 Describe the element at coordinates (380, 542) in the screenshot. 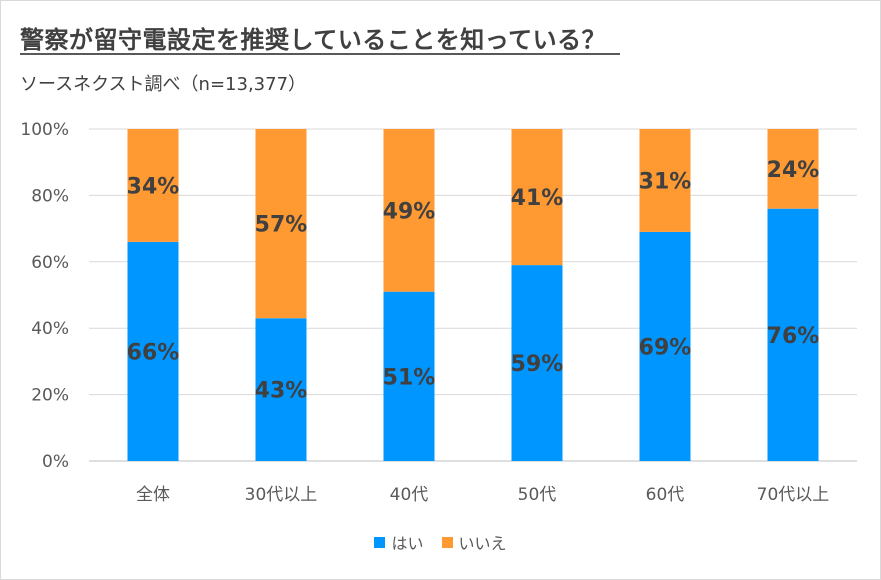

I see `legend-swatch-yes` at that location.